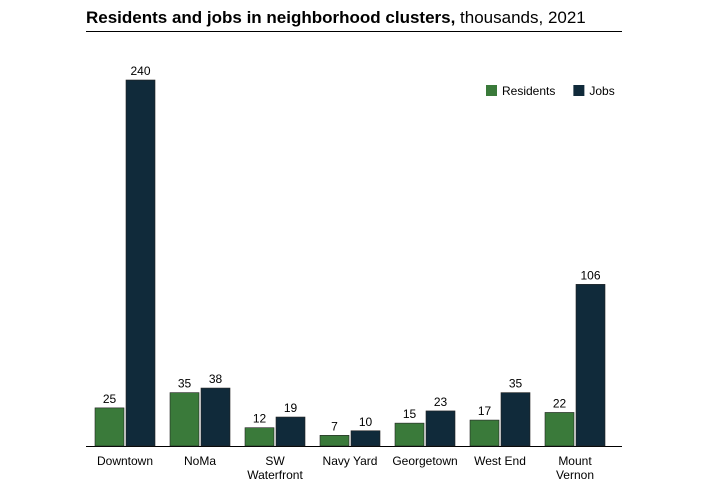 This screenshot has width=711, height=484. Describe the element at coordinates (560, 403) in the screenshot. I see `data-label-residents: 22` at that location.